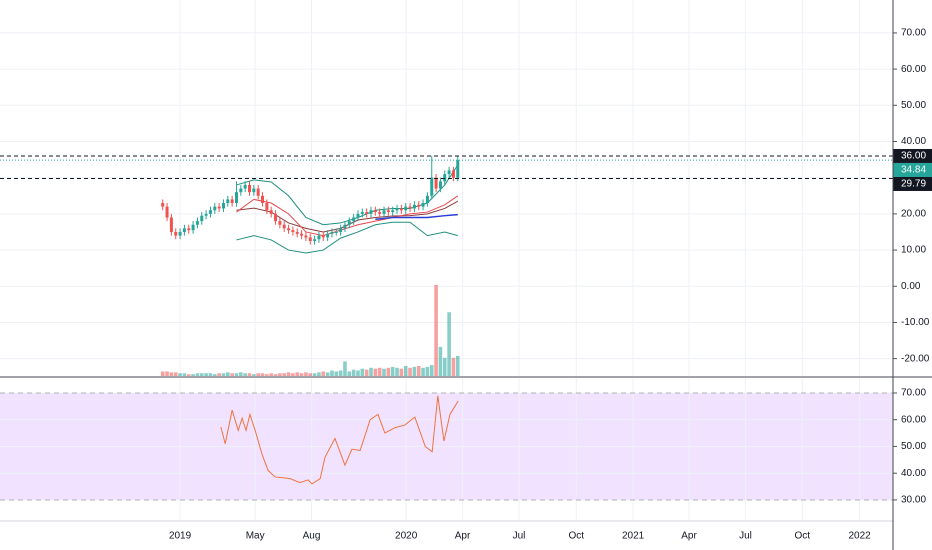  I want to click on y-tick-label: 10.00, so click(913, 250).